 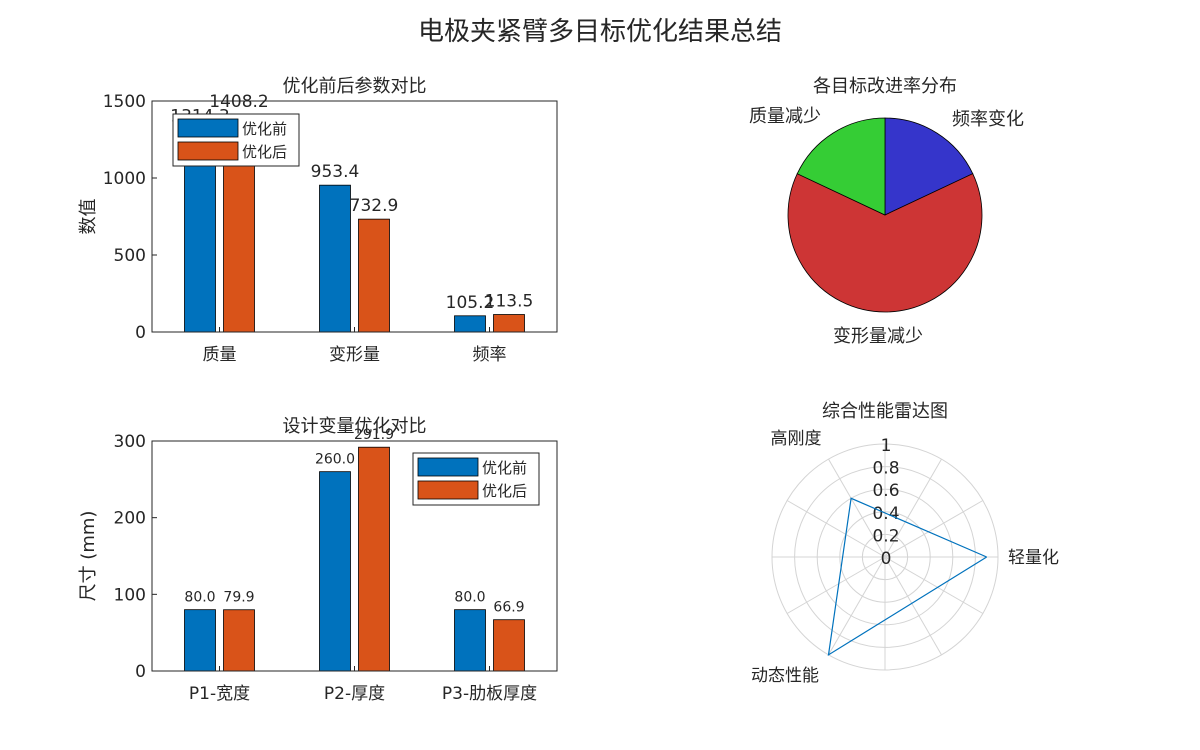 What do you see at coordinates (489, 694) in the screenshot?
I see `x-tick-label: P3-肋板厚度` at bounding box center [489, 694].